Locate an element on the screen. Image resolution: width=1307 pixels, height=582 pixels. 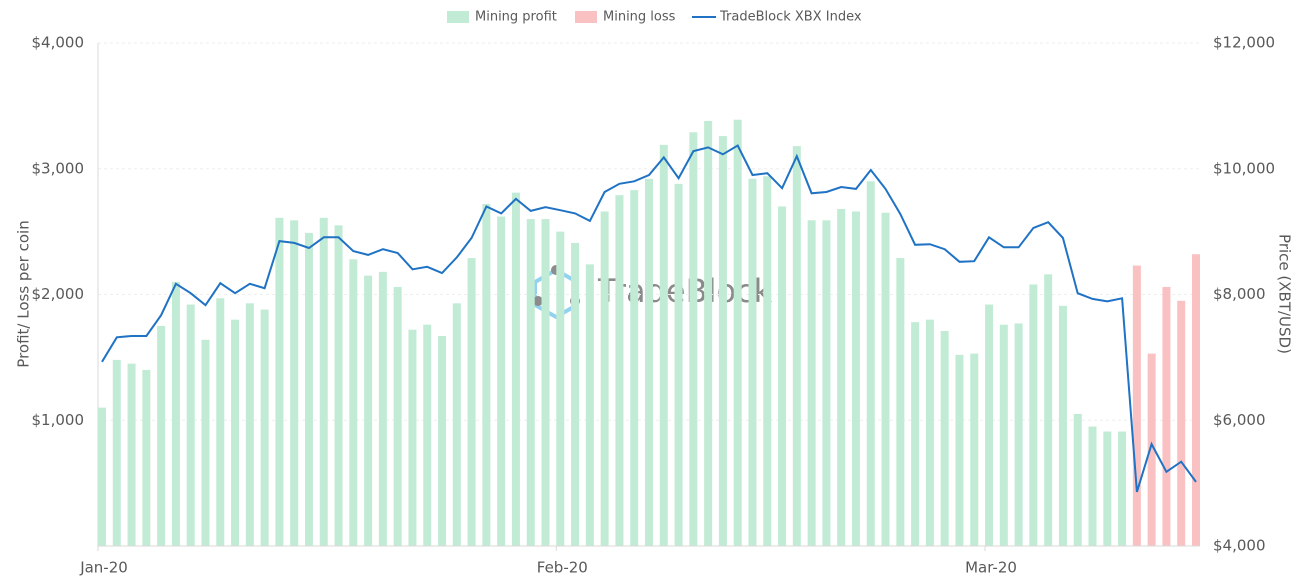
legend-label: TradeBlock XBX Index is located at coordinates (790, 17).